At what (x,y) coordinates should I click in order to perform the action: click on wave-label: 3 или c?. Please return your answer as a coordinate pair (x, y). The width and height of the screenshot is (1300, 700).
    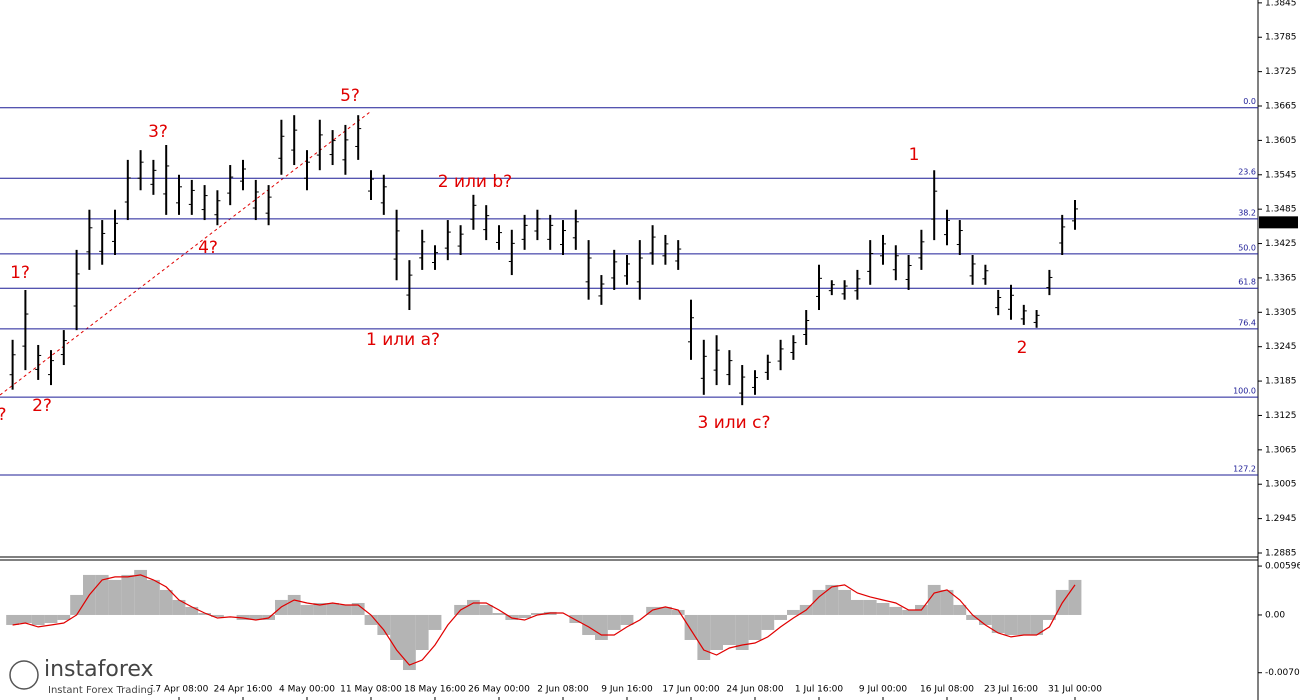
    Looking at the image, I should click on (734, 423).